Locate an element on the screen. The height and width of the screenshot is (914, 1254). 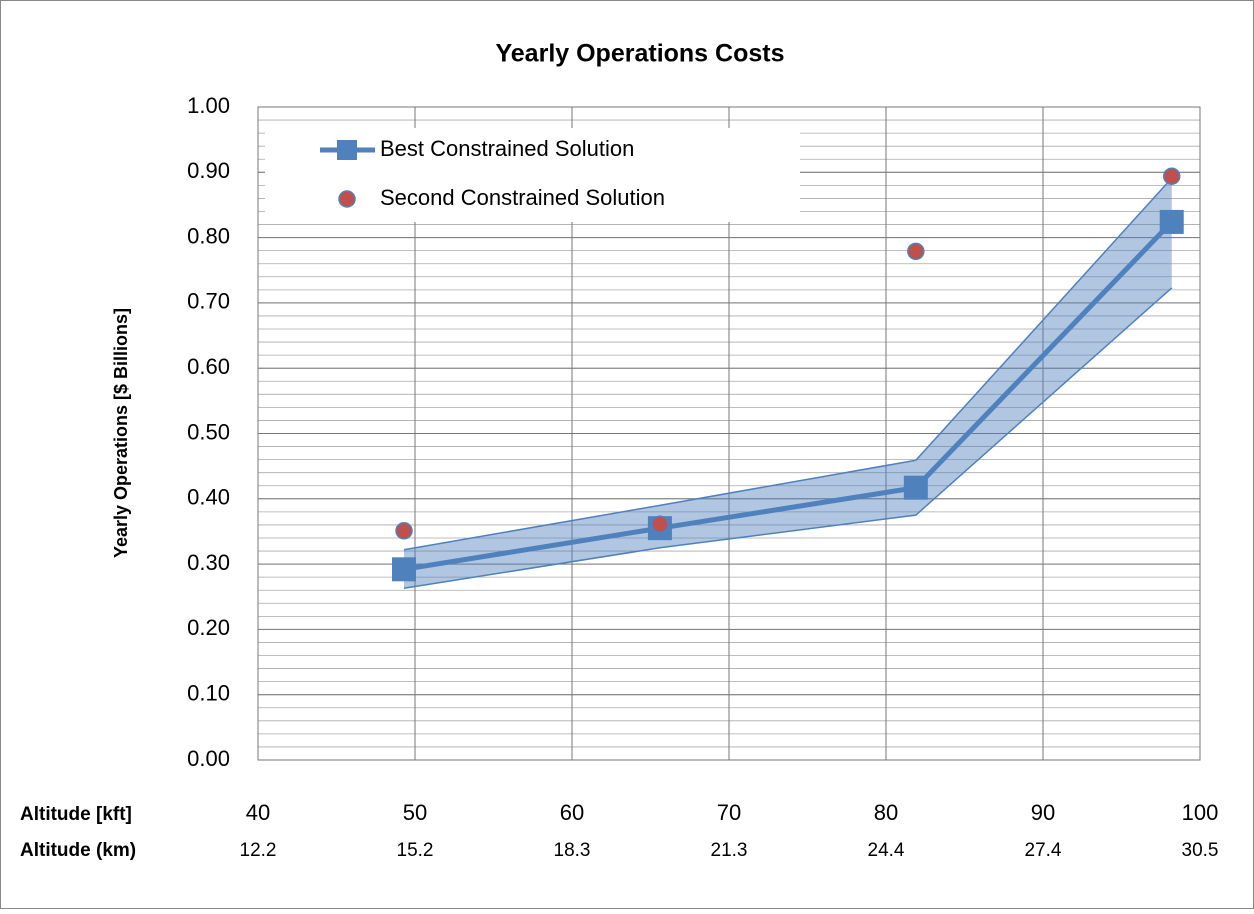
chart-title: Yearly Operations Costs is located at coordinates (639, 54).